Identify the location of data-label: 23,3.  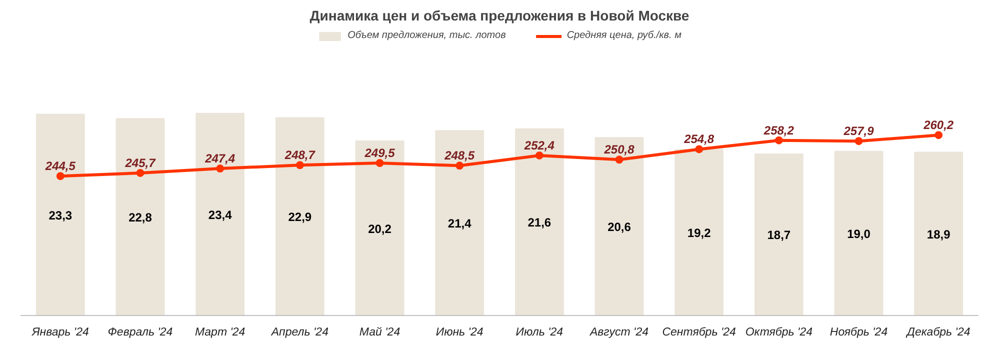
(60, 215).